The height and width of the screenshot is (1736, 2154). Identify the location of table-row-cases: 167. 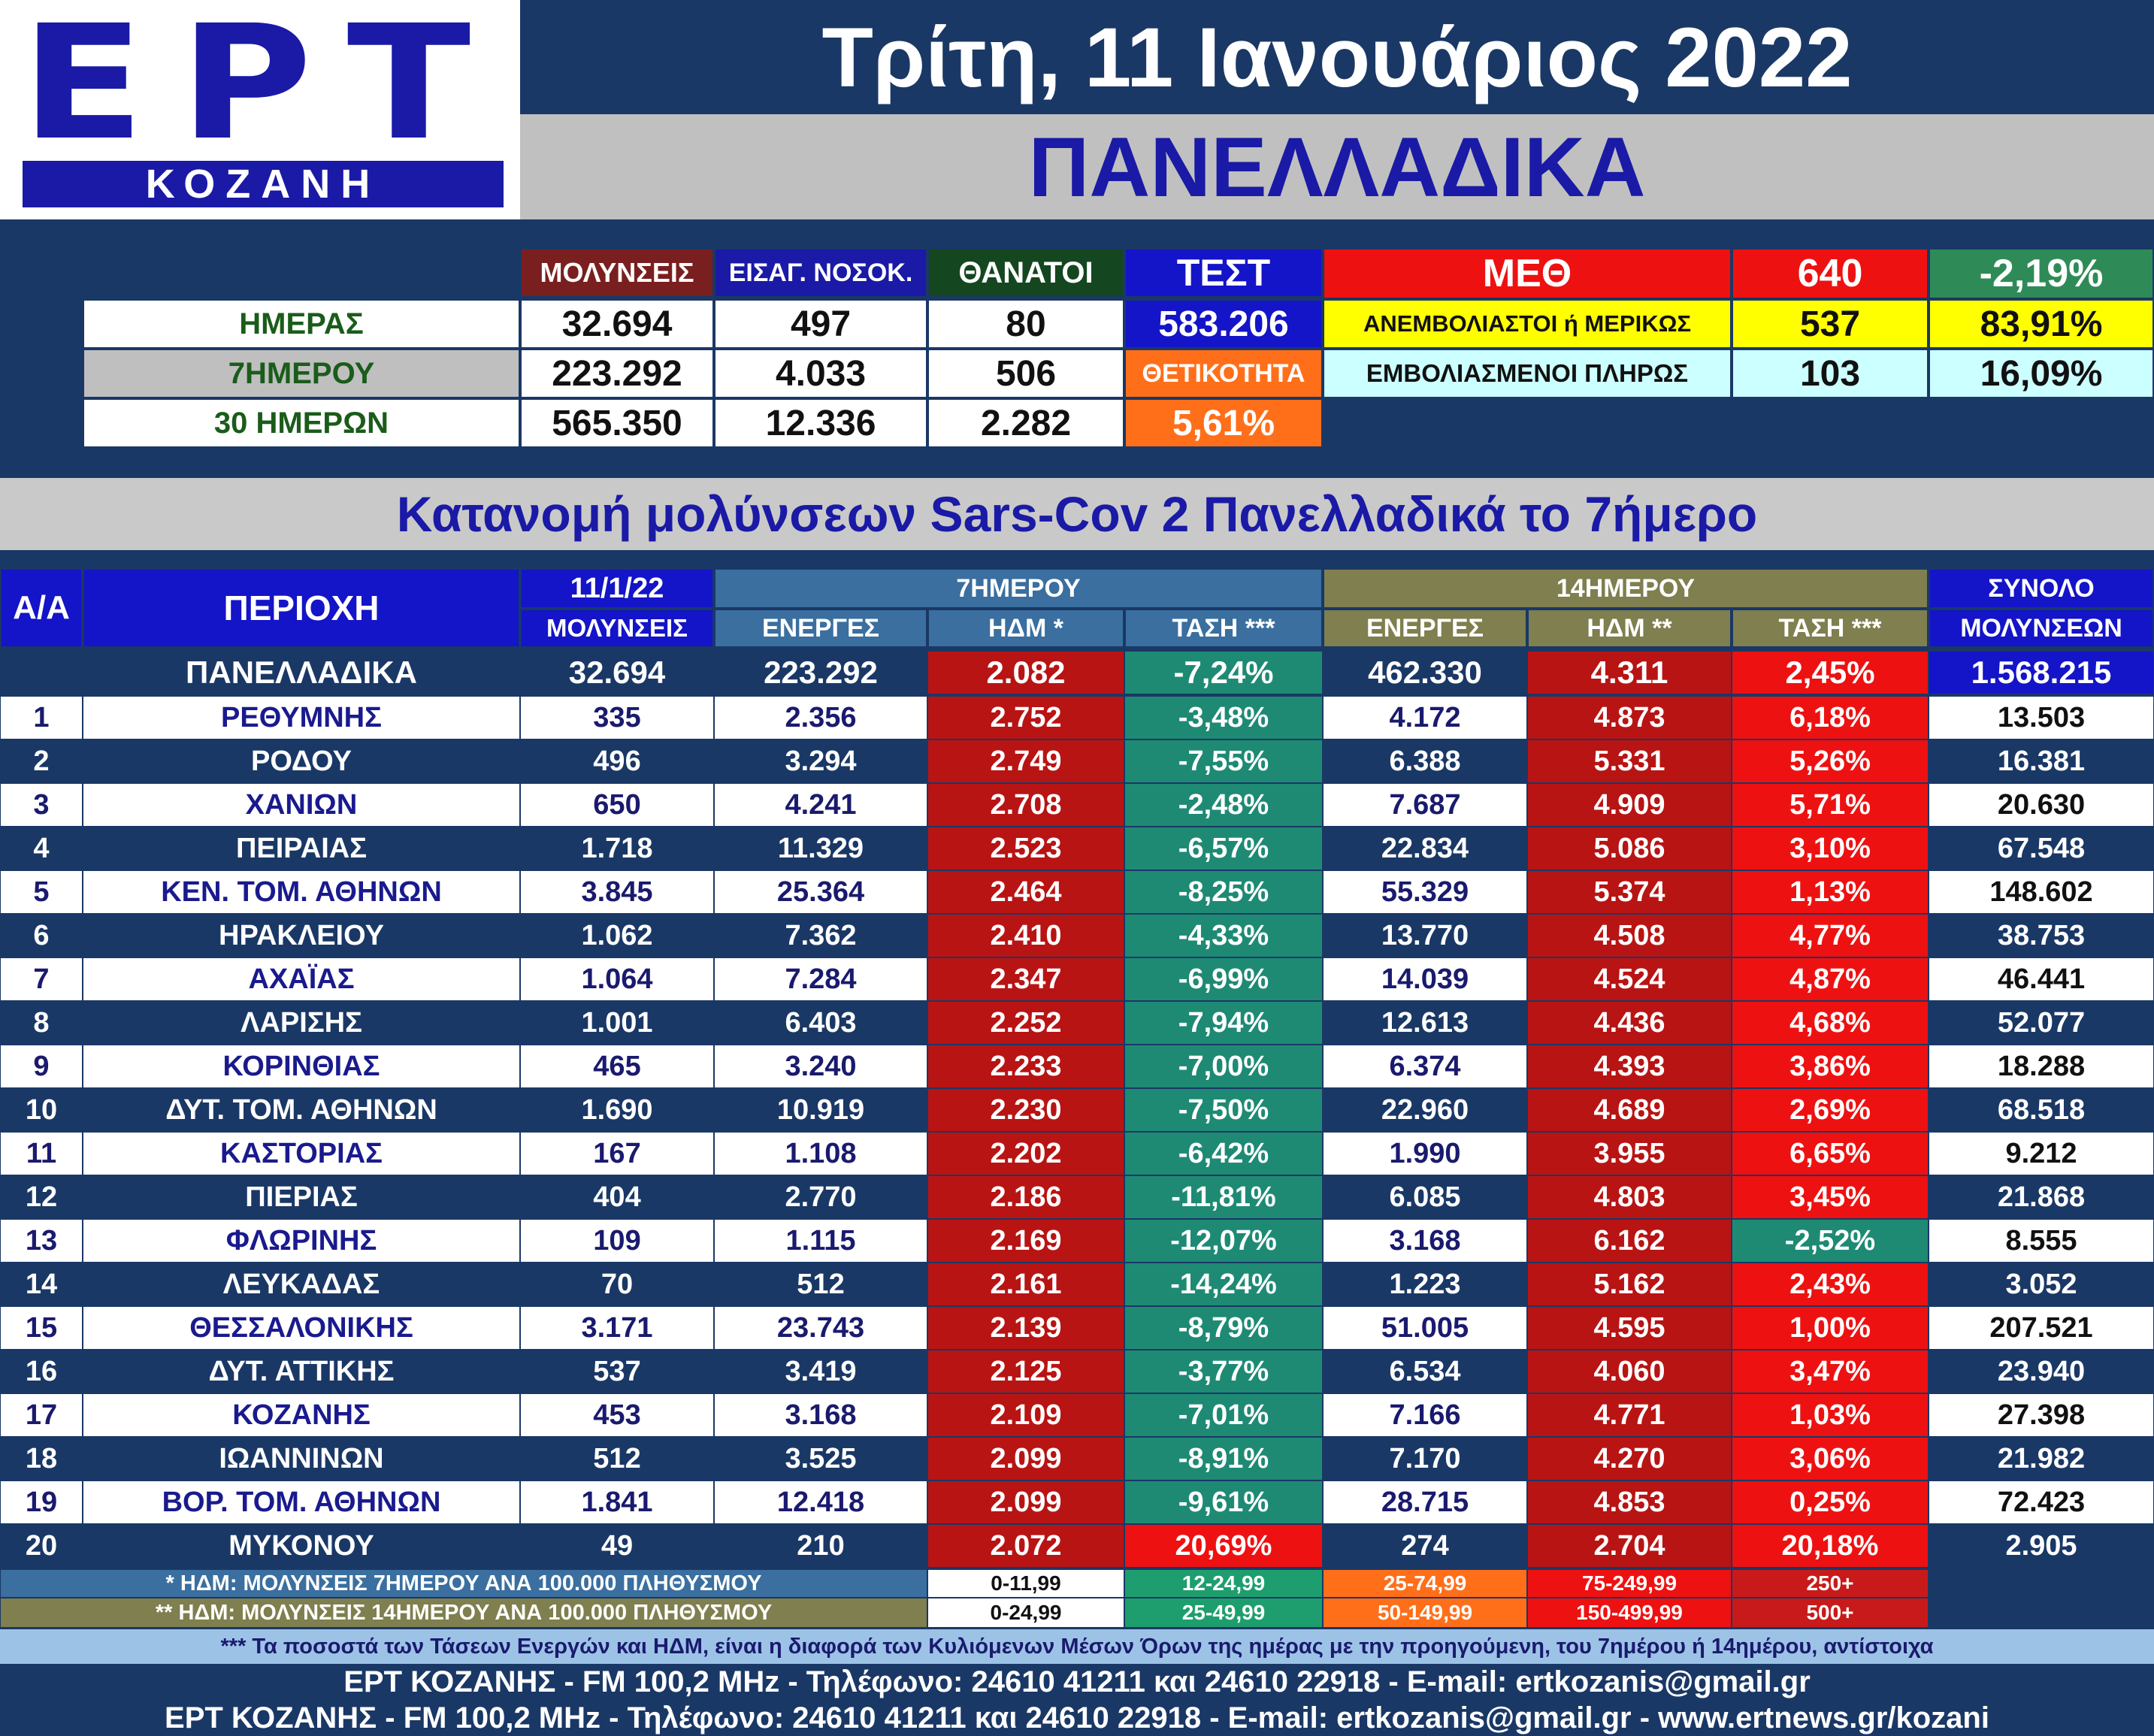
(617, 1153).